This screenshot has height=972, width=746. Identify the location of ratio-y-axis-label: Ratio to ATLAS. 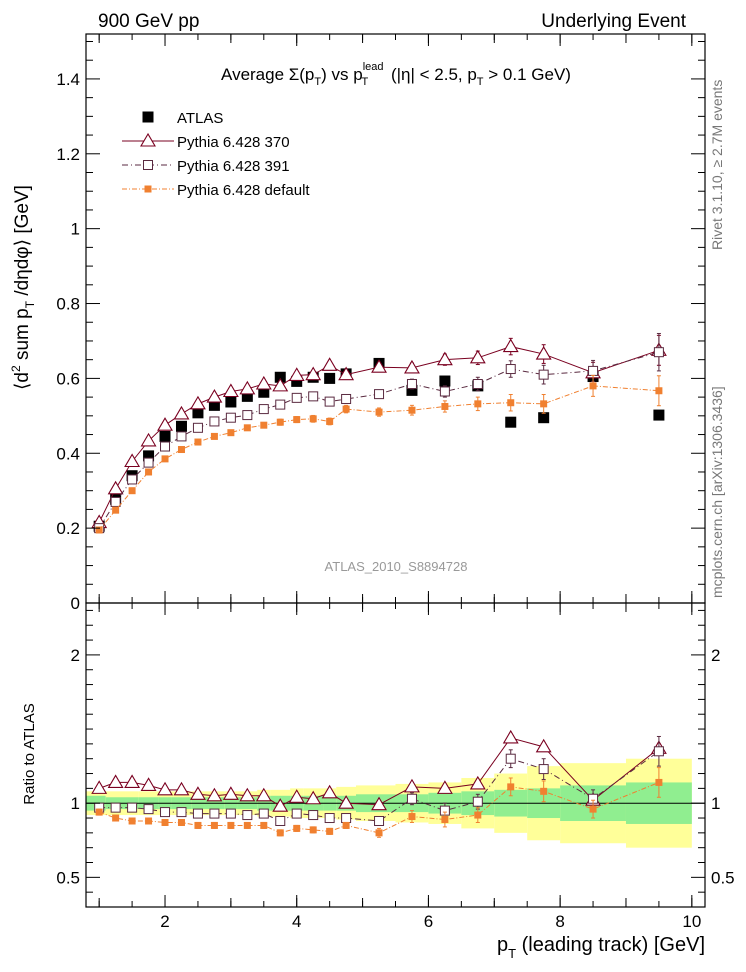
(29, 753).